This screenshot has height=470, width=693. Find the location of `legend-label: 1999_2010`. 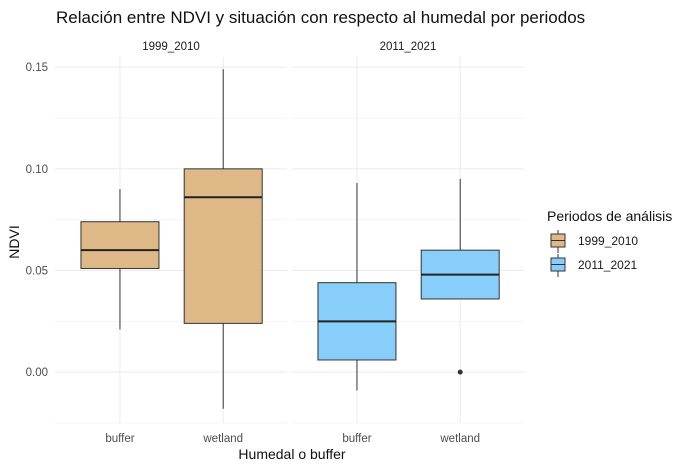

legend-label: 1999_2010 is located at coordinates (608, 241).